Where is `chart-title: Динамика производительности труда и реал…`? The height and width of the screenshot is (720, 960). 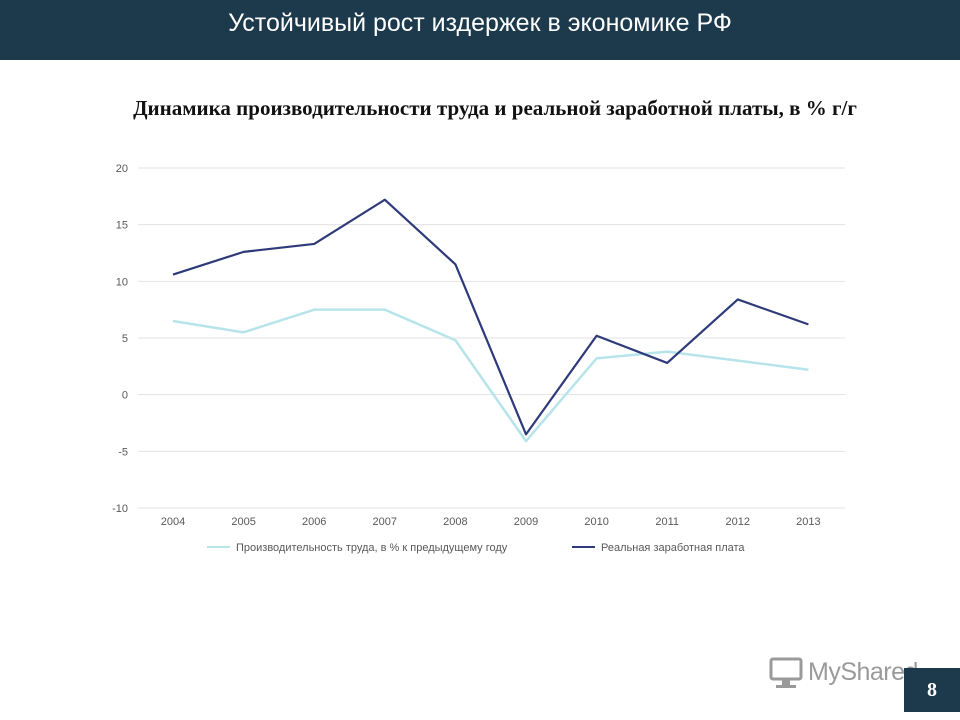
chart-title: Динамика производительности труда и реал… is located at coordinates (495, 108).